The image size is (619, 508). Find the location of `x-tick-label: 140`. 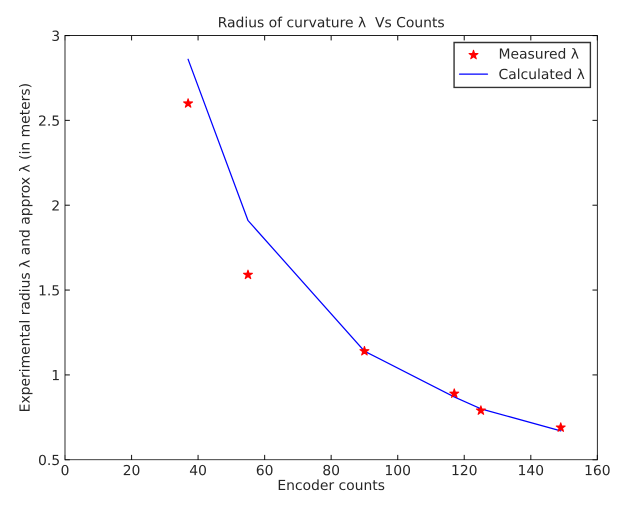

x-tick-label: 140 is located at coordinates (531, 470).